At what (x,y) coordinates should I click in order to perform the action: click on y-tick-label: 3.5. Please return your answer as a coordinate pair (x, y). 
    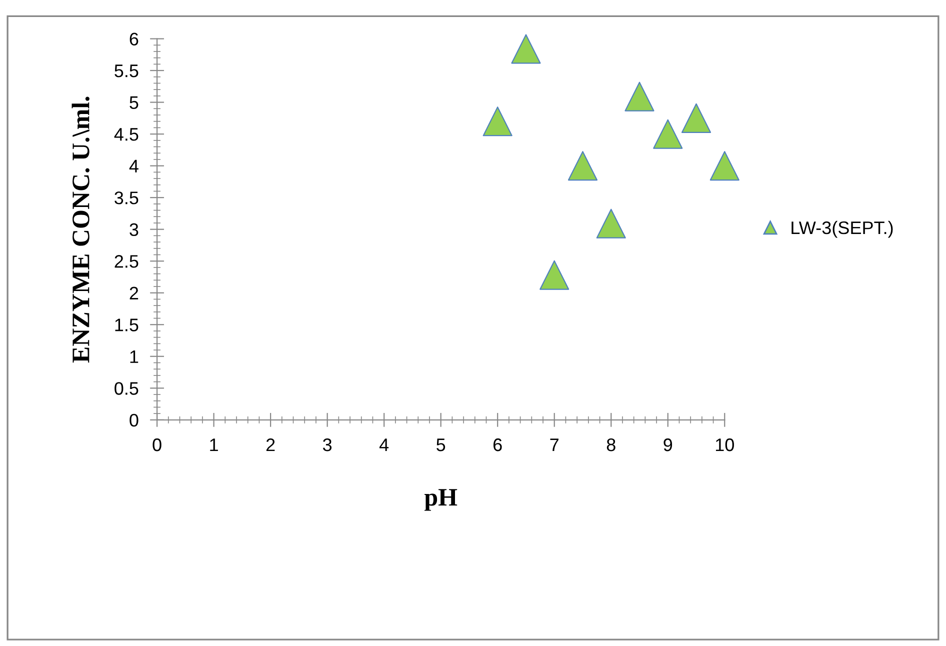
    Looking at the image, I should click on (126, 198).